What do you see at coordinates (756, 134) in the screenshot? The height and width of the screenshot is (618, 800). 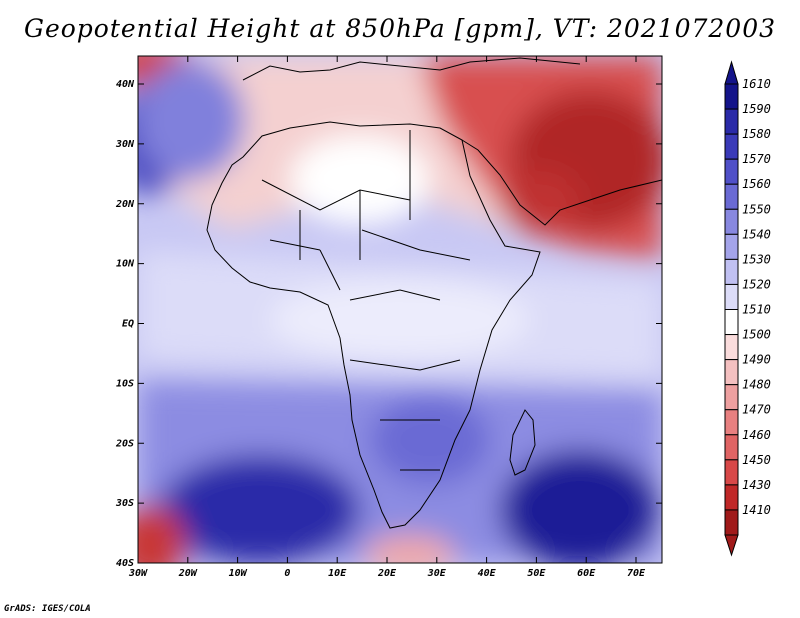 I see `colorbar-label: 1580` at bounding box center [756, 134].